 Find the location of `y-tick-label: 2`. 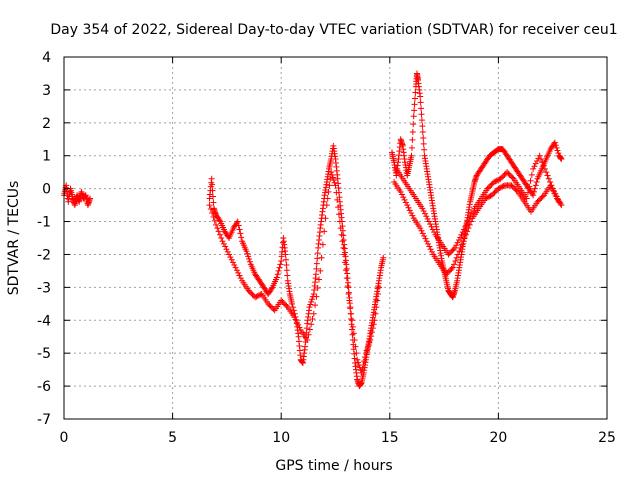

y-tick-label: 2 is located at coordinates (46, 124).